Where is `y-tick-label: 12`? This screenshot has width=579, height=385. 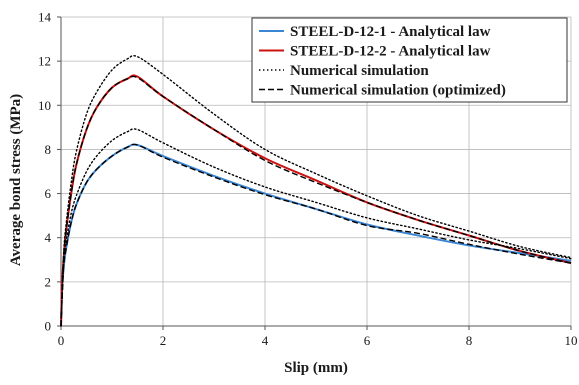
y-tick-label: 12 is located at coordinates (44, 61).